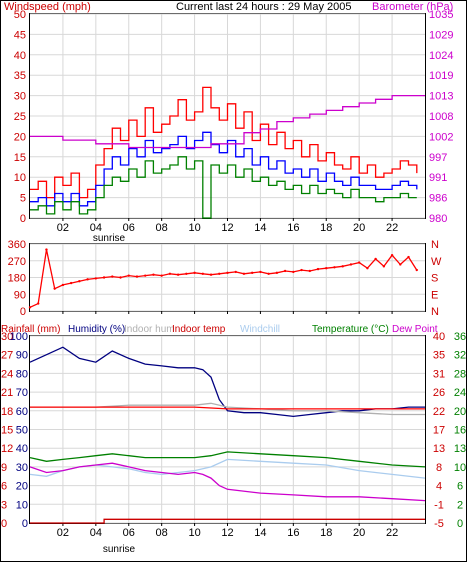 The height and width of the screenshot is (562, 467). What do you see at coordinates (4, 468) in the screenshot?
I see `y-tick-label-rainfall: 9` at bounding box center [4, 468].